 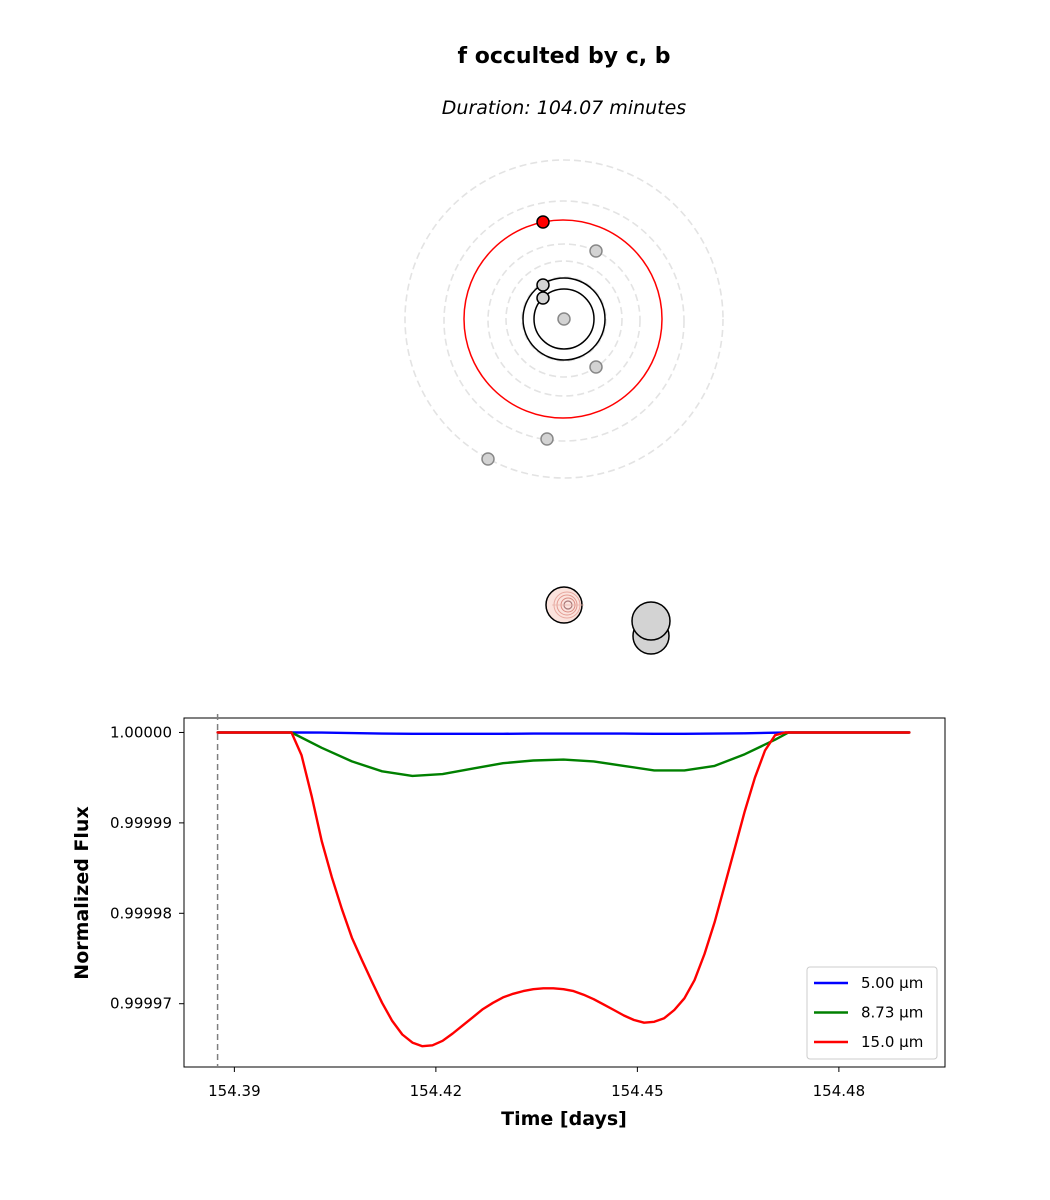 I want to click on y-axis-label: Normalized Flux, so click(x=82, y=892).